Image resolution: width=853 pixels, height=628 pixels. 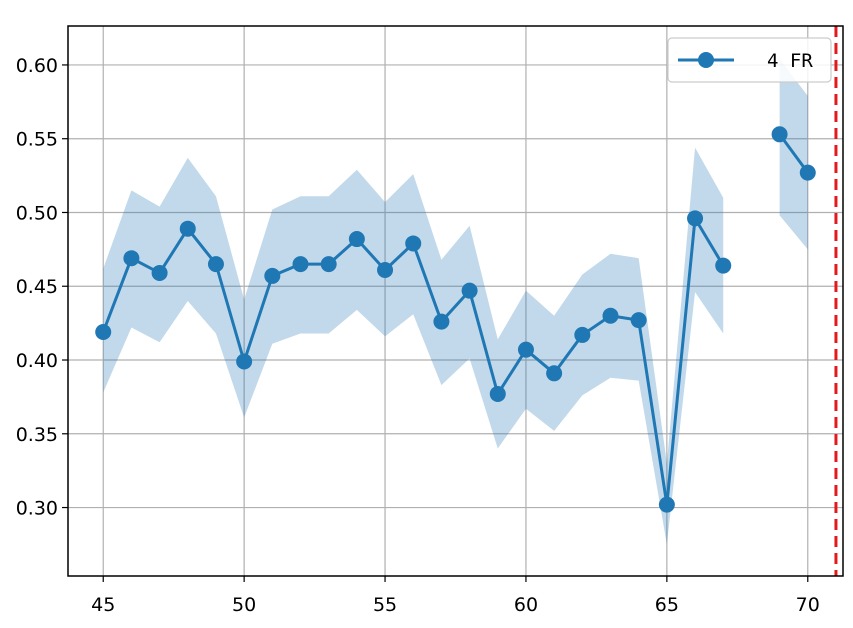 I want to click on y-tick-label: 0.40, so click(x=37, y=361).